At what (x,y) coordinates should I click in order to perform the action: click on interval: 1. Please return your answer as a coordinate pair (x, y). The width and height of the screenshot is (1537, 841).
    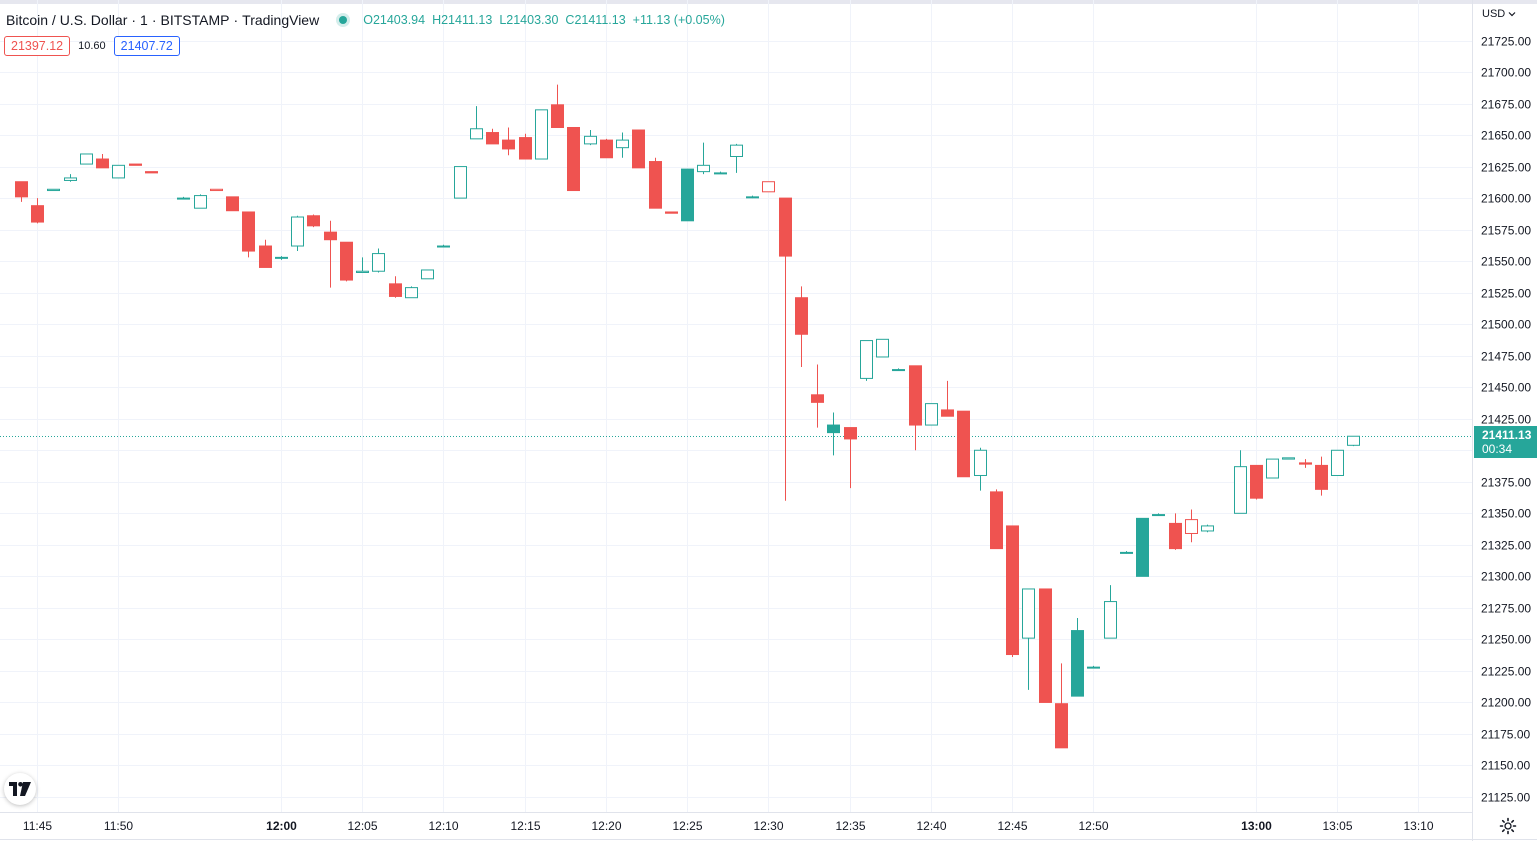
    Looking at the image, I should click on (144, 20).